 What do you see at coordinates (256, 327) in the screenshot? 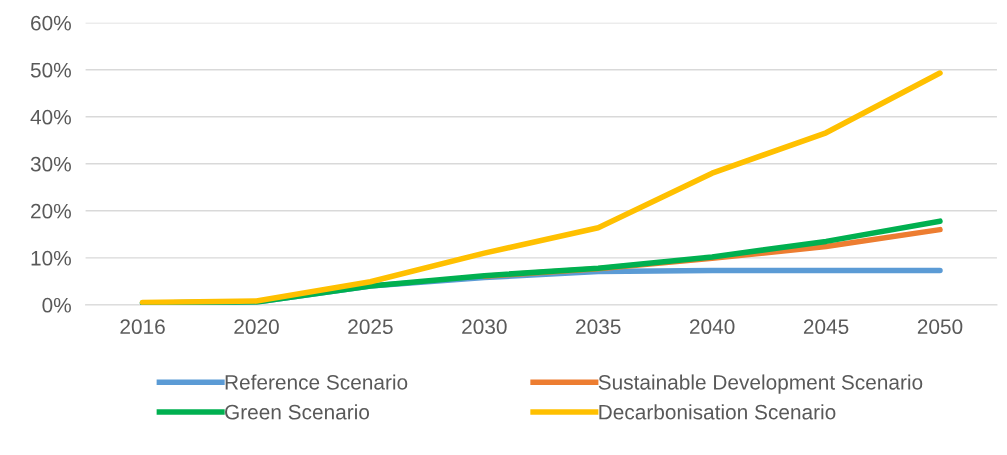
I see `x-tick-label: 2020` at bounding box center [256, 327].